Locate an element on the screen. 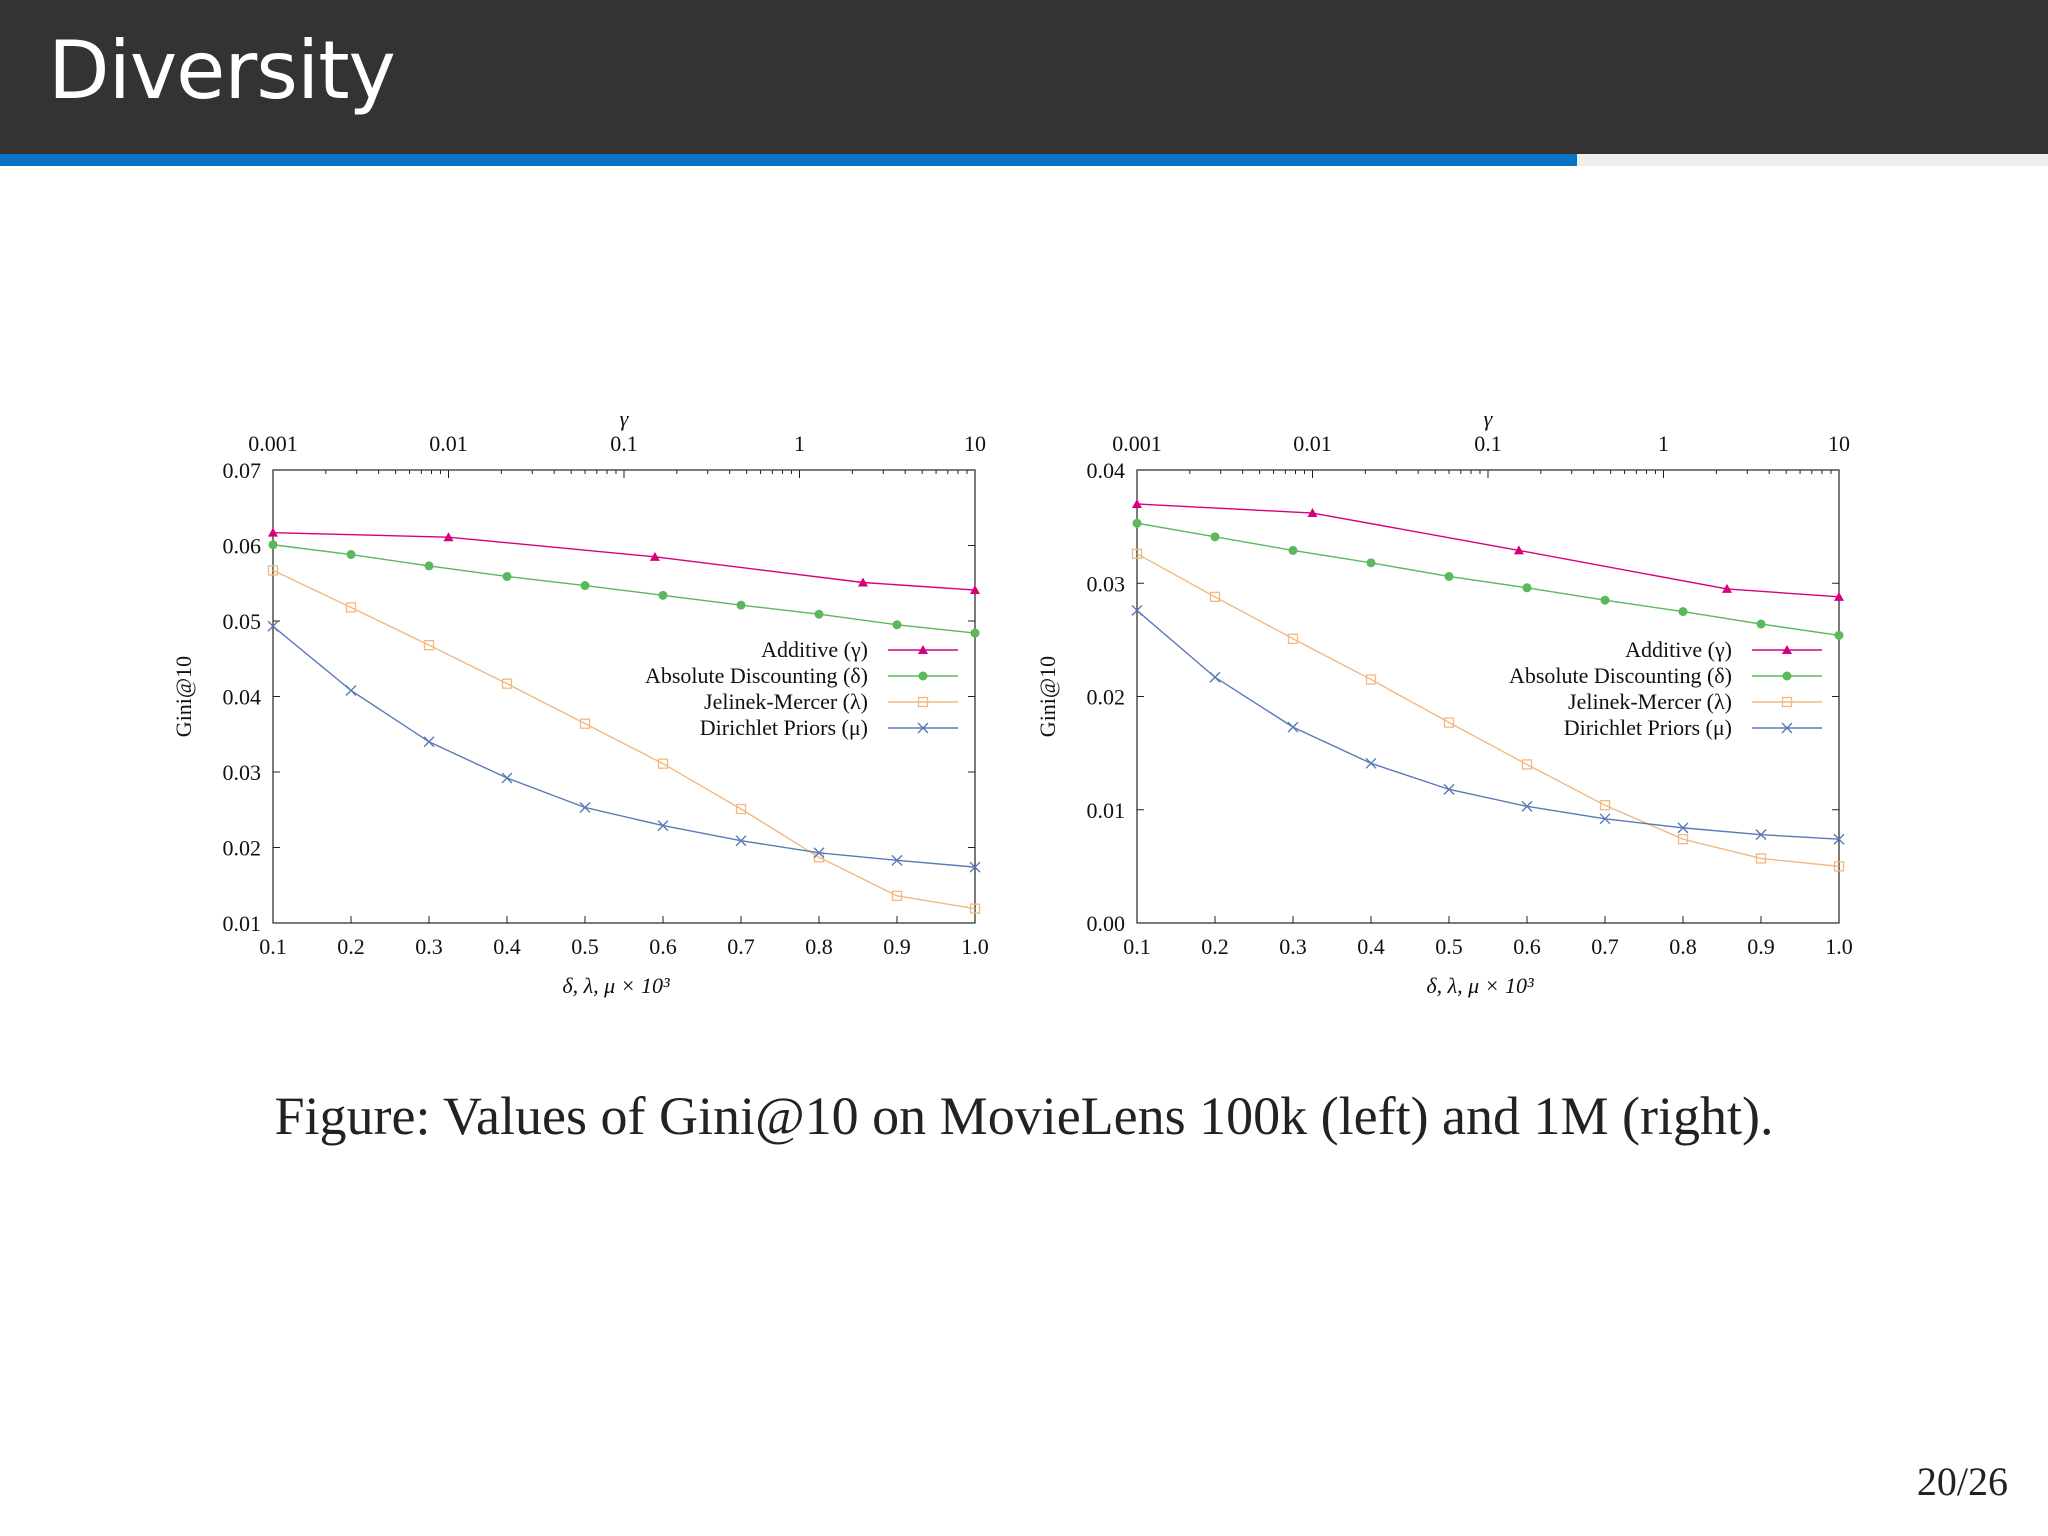 This screenshot has height=1536, width=2048. top-tick-label: 10 is located at coordinates (1839, 443).